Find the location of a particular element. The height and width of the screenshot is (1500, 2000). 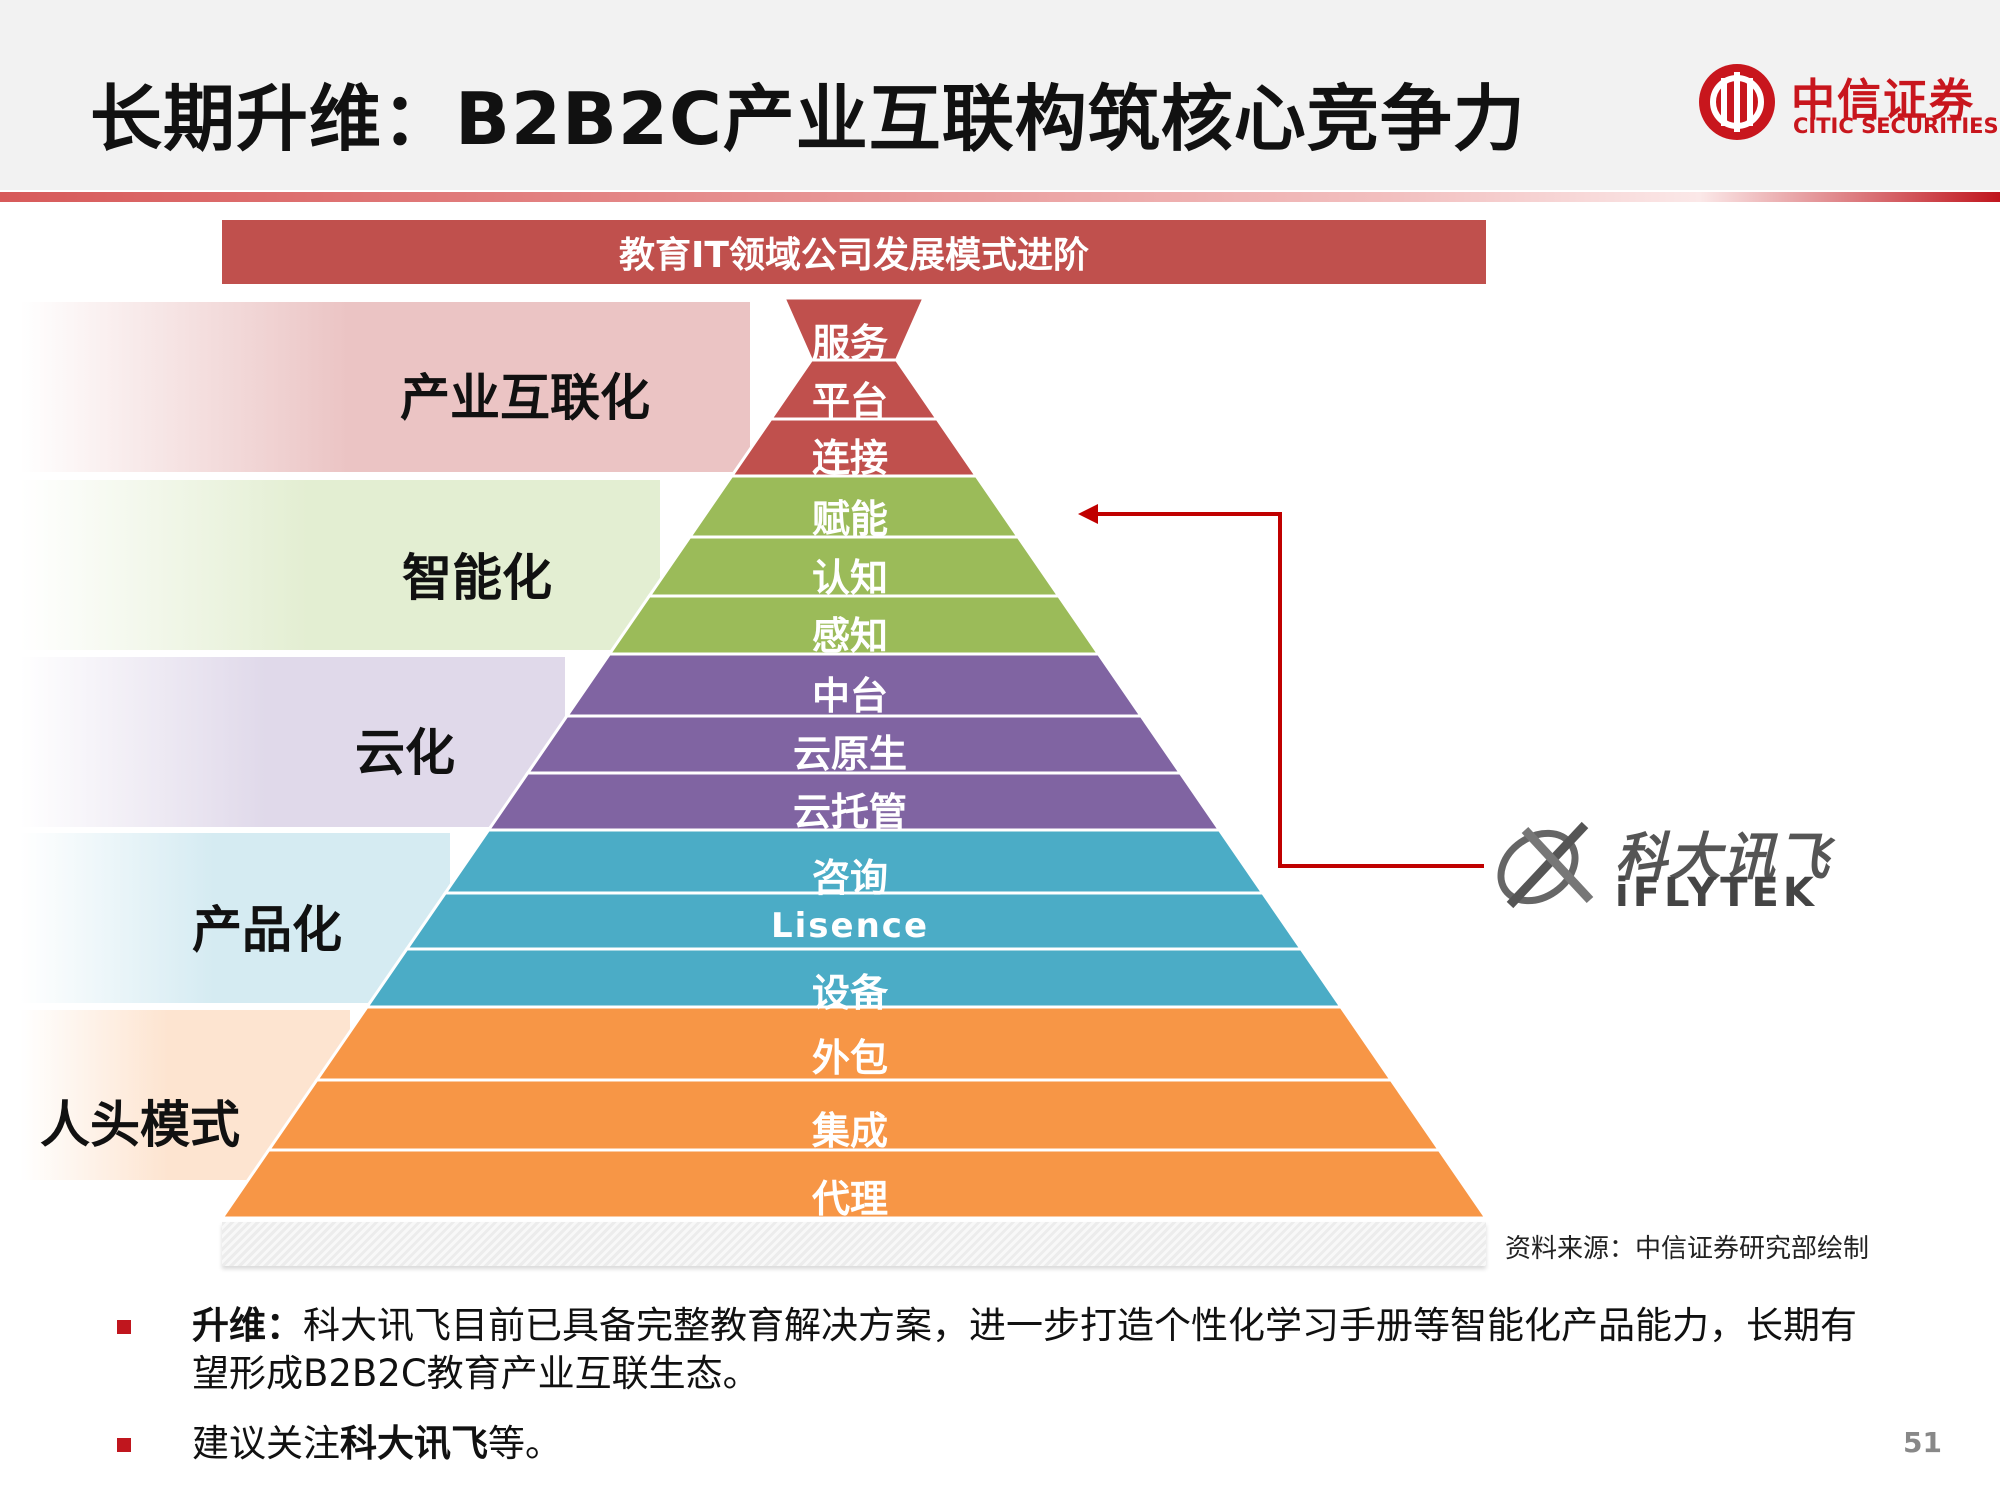

logo-cn-text: 中信证券 is located at coordinates (1883, 100).